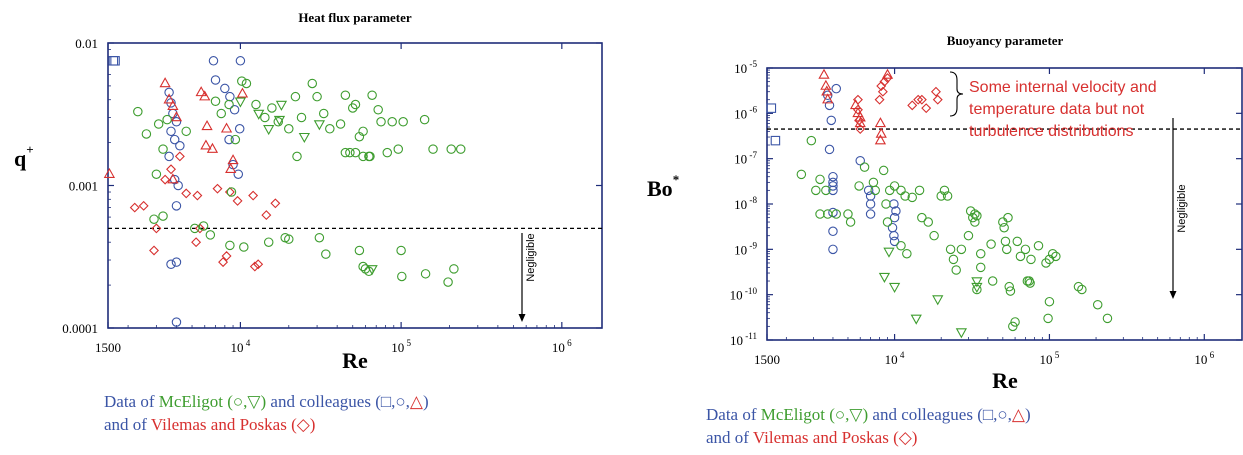 This screenshot has height=455, width=1243. Describe the element at coordinates (212, 401) in the screenshot. I see `caption-mceligot: McEligot (○,▽)` at that location.